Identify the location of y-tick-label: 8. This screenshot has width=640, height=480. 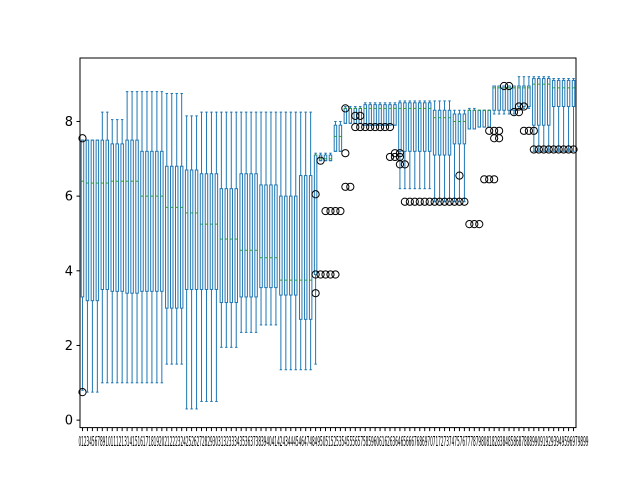
(69, 122).